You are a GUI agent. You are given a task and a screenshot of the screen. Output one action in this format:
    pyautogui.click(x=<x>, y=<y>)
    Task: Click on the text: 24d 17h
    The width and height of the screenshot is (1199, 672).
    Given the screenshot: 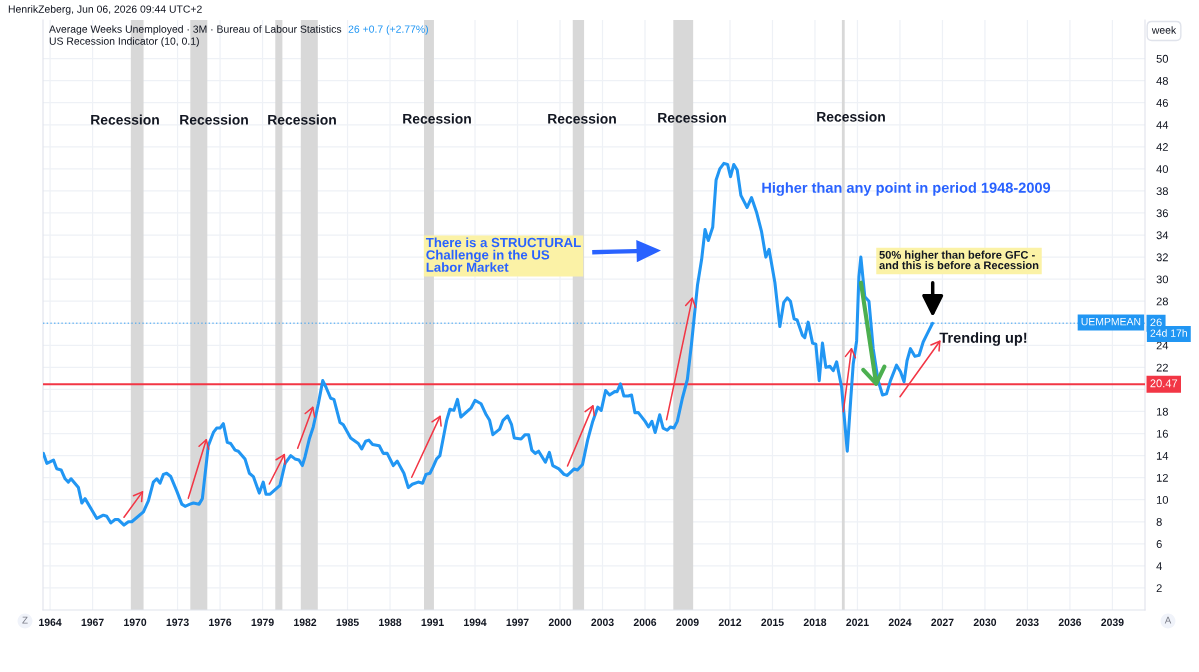 What is the action you would take?
    pyautogui.click(x=1168, y=333)
    